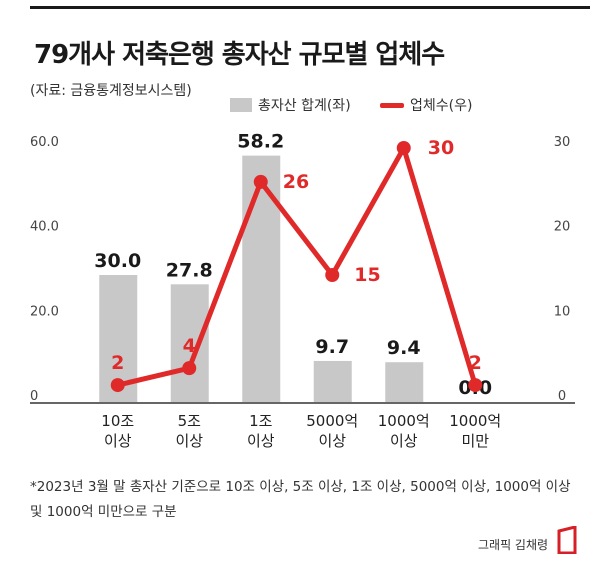 The image size is (596, 572). I want to click on line-value-label: 4, so click(189, 346).